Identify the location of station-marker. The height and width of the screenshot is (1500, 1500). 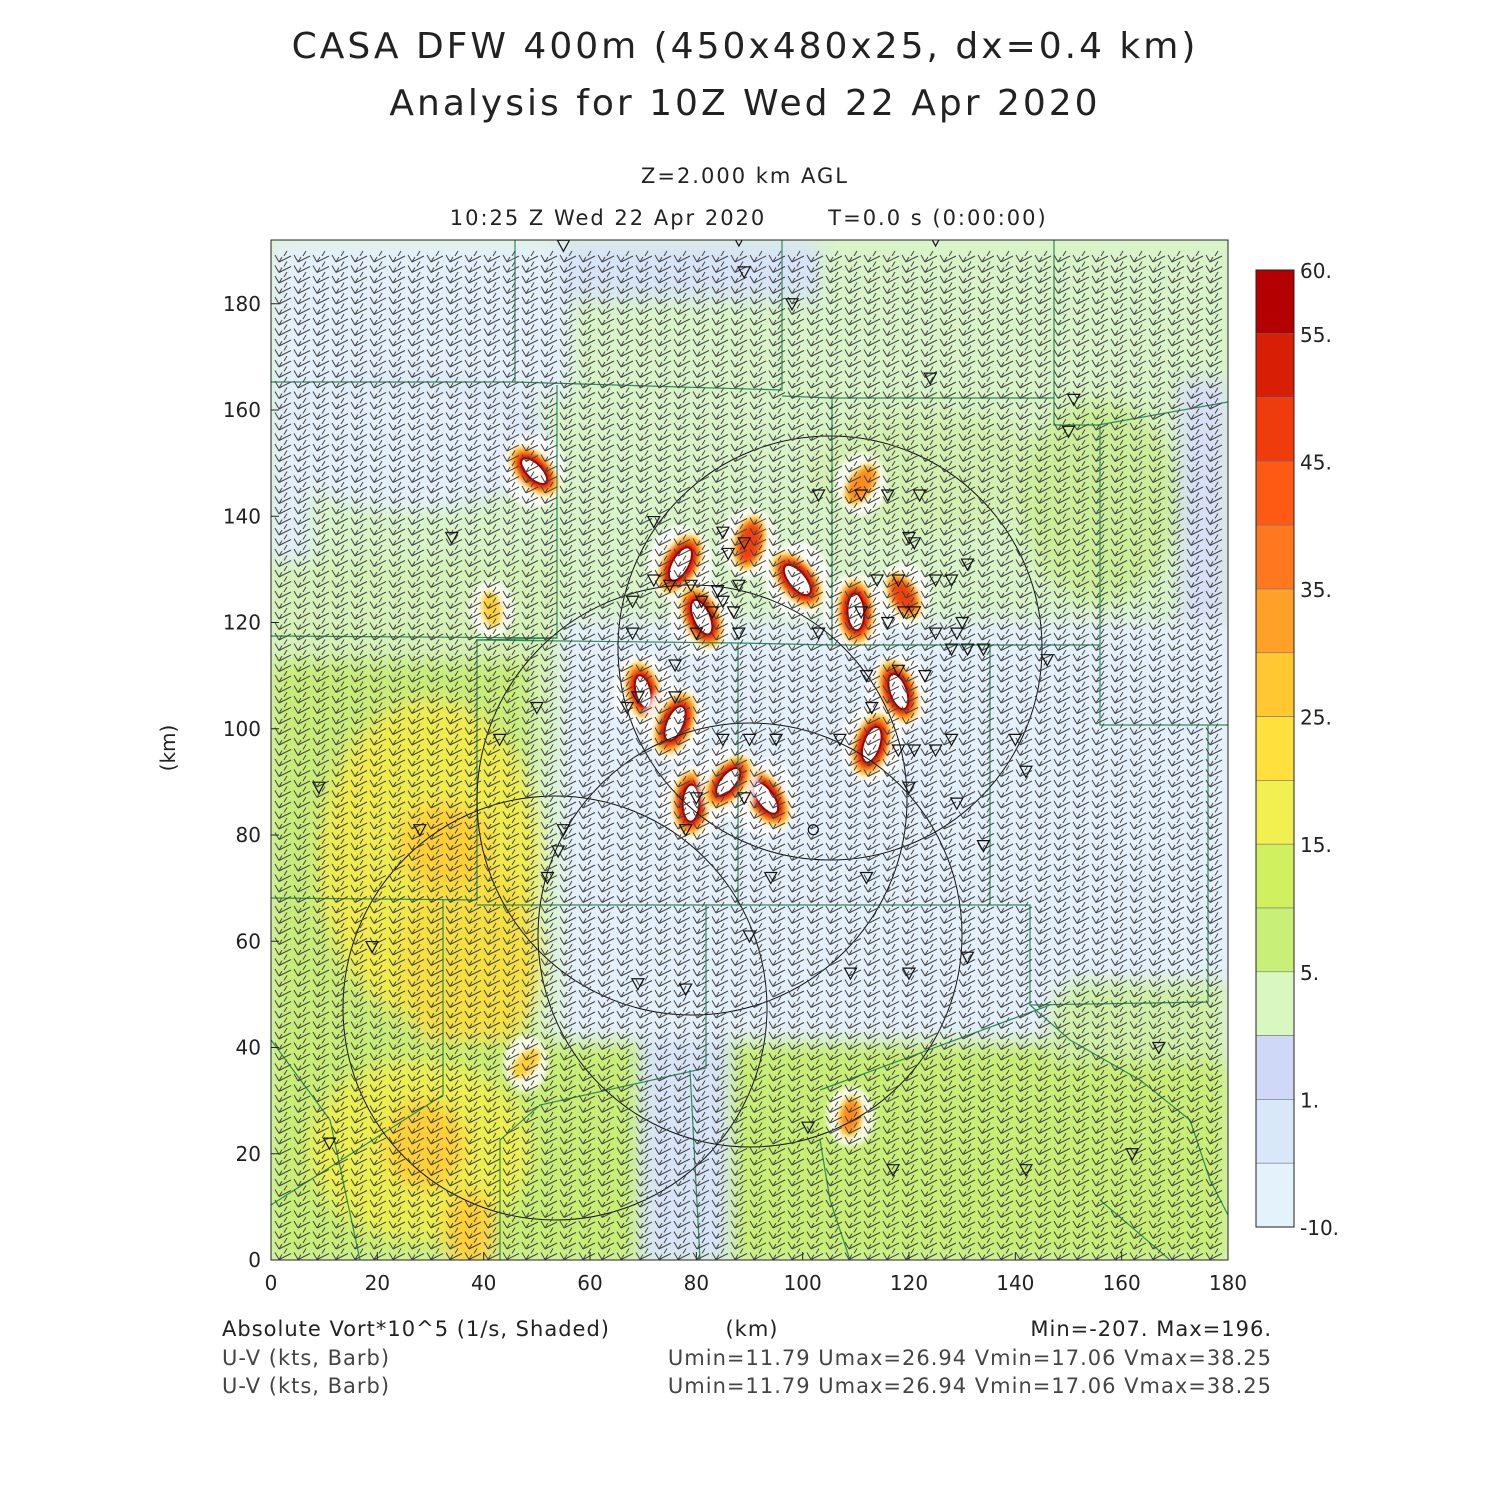
(877, 581).